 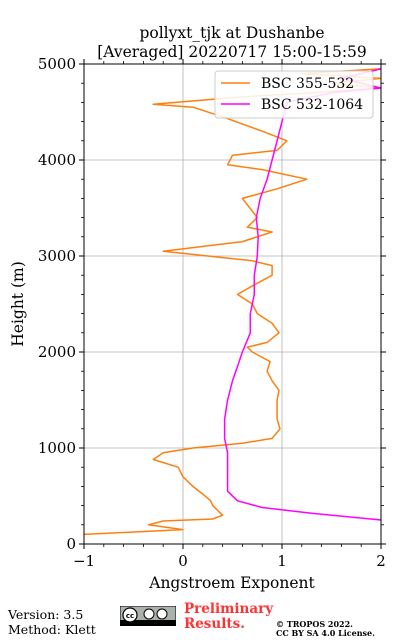 I want to click on legend: BSC 355-532 BSC 532-1064, so click(x=294, y=94).